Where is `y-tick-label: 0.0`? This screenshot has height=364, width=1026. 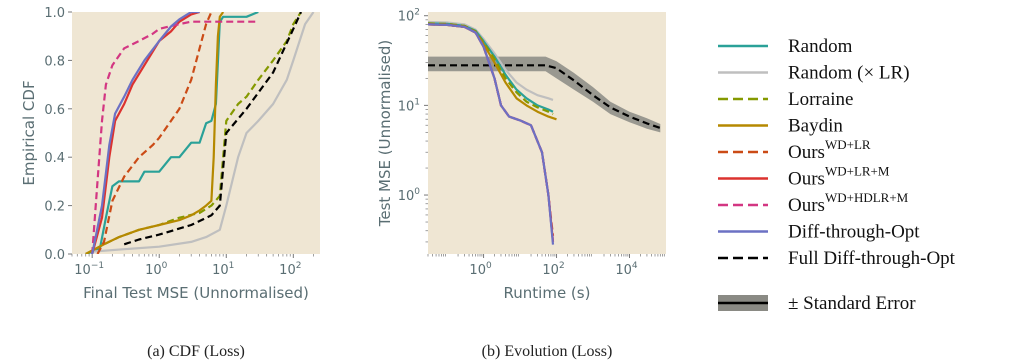
y-tick-label: 0.0 is located at coordinates (54, 255).